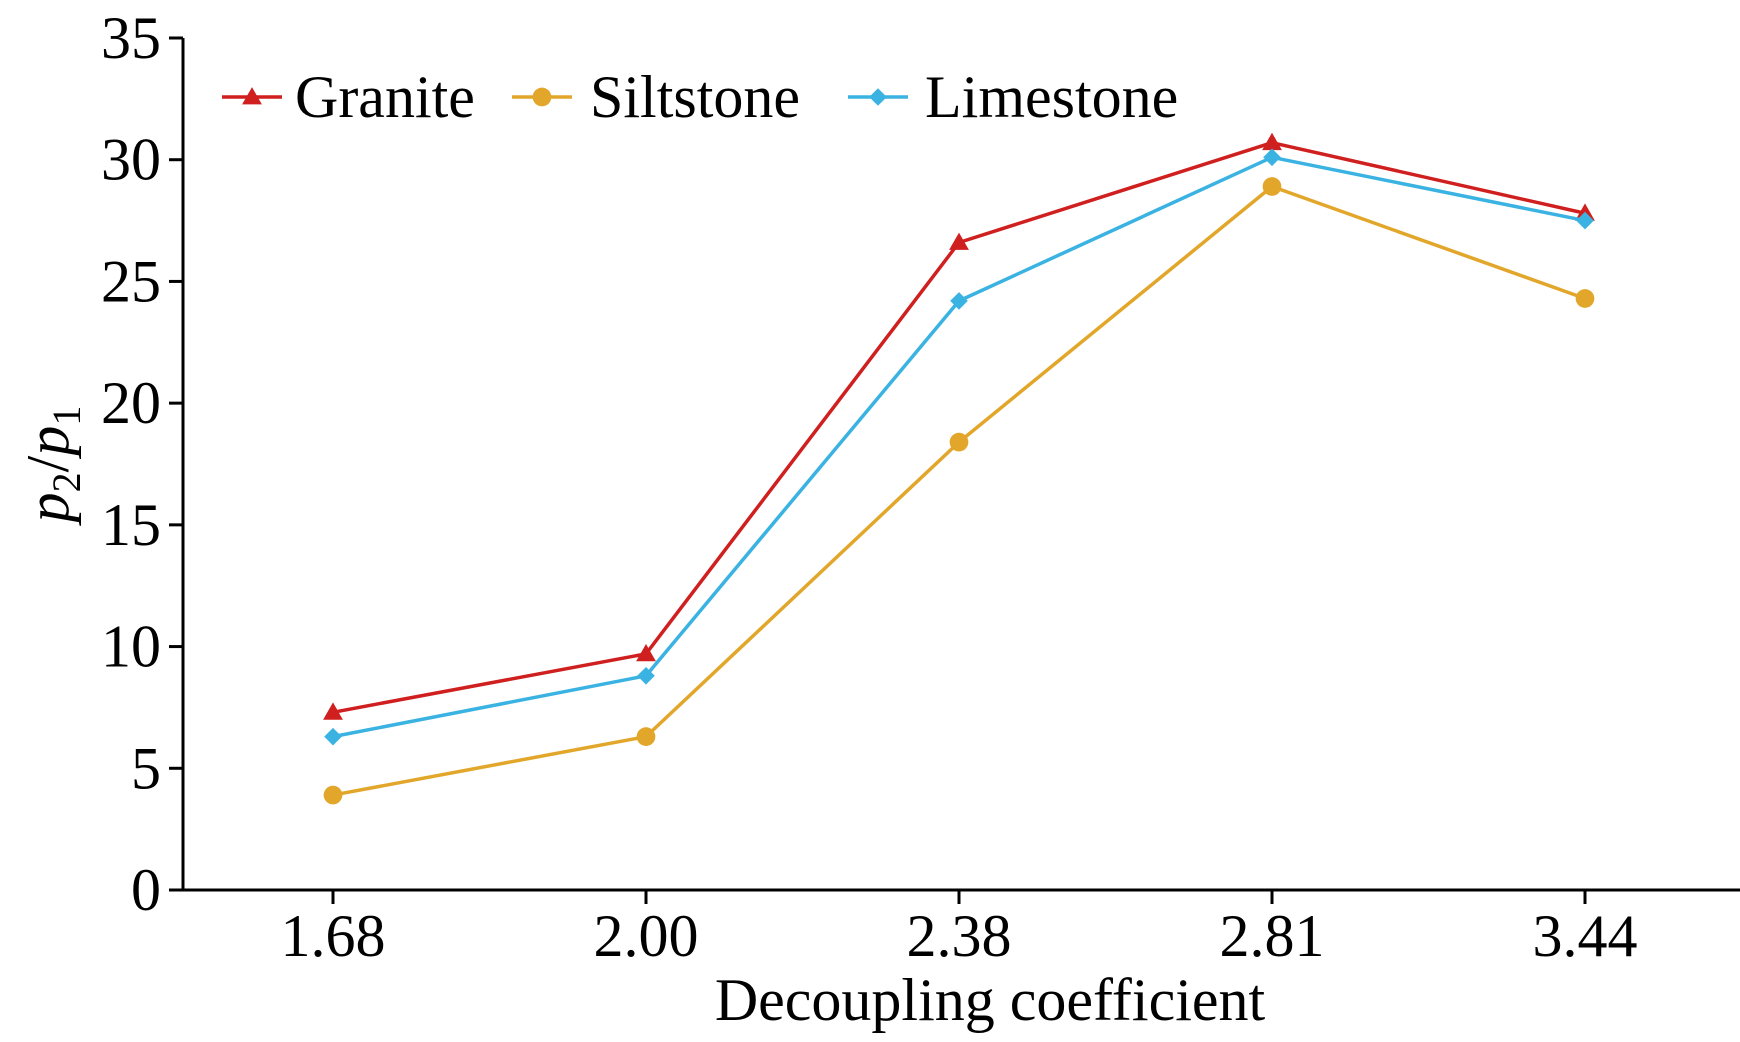  Describe the element at coordinates (1272, 936) in the screenshot. I see `x-tick-label: 2.81` at that location.